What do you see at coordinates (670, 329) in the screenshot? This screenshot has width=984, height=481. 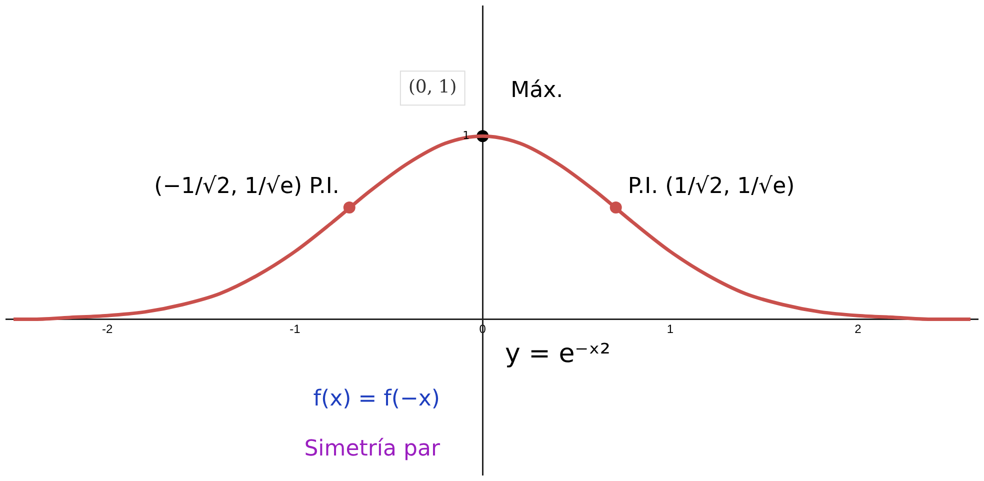 I see `x-tick-label: 1` at bounding box center [670, 329].